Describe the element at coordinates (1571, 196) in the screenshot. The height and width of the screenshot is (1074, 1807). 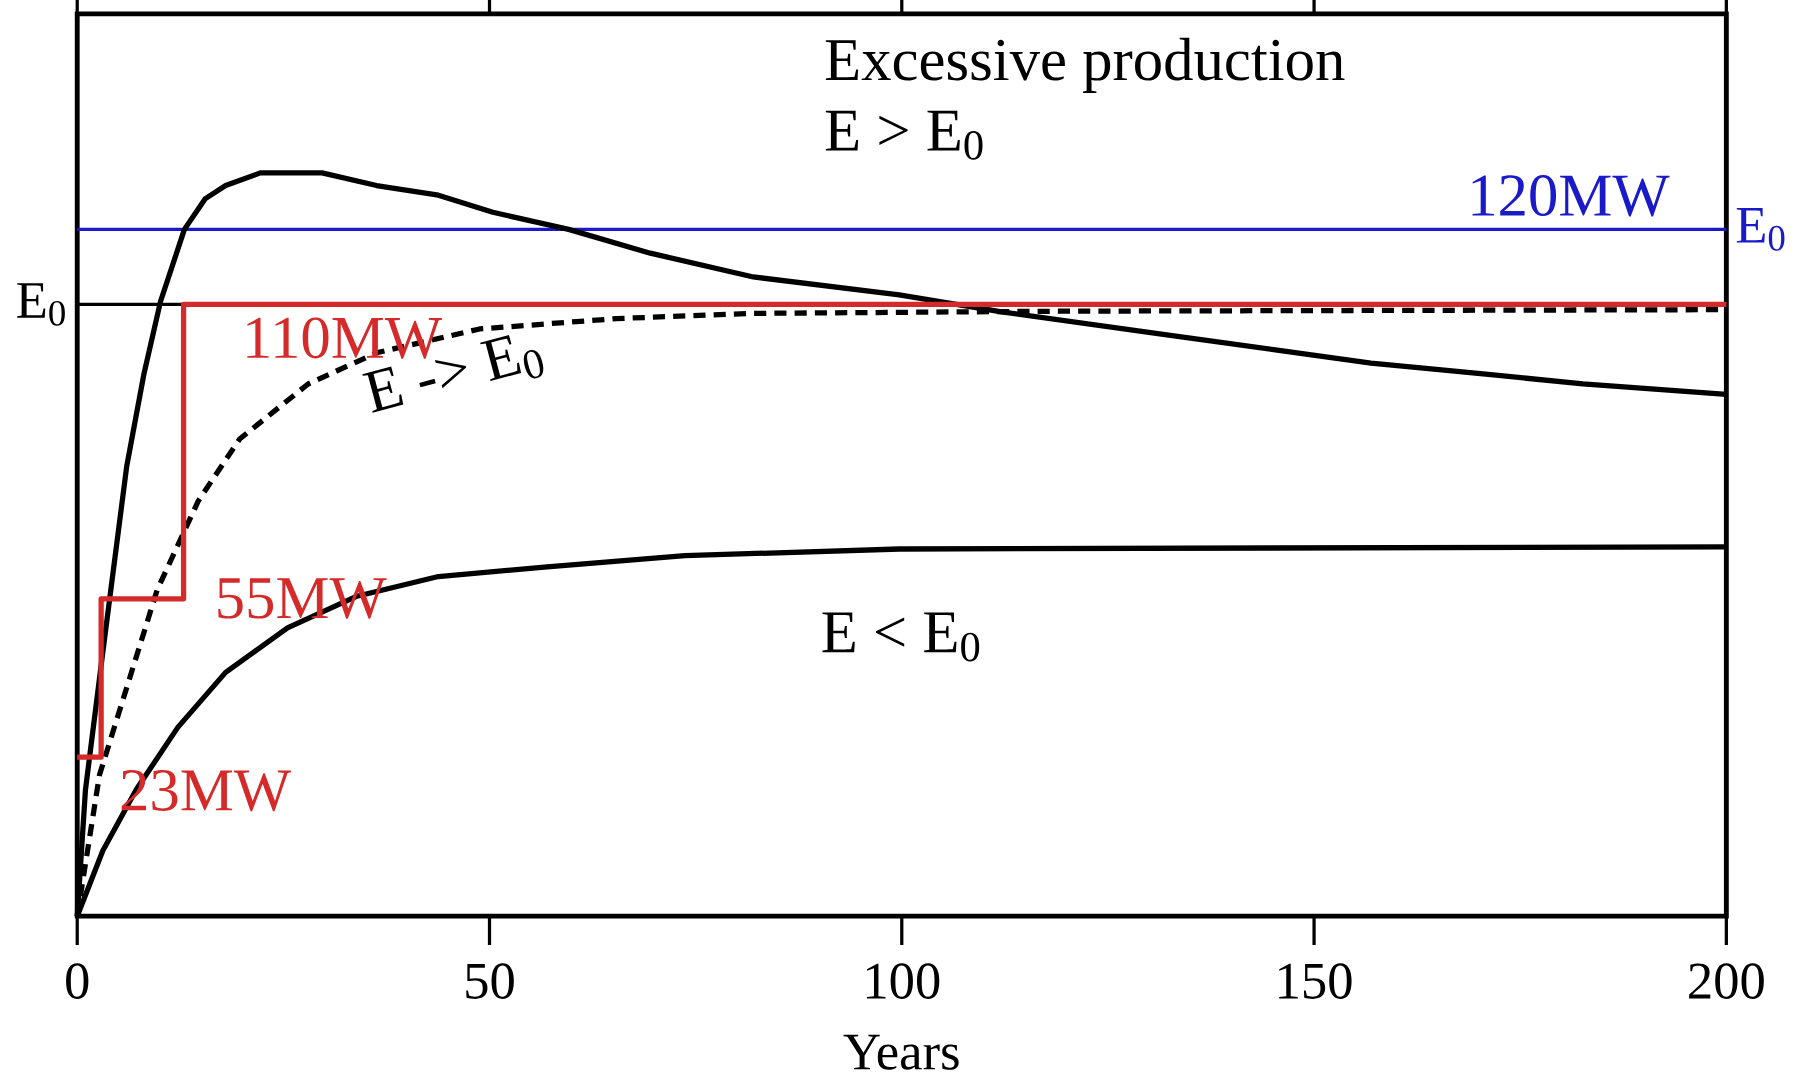
I see `annotation: 120MW` at that location.